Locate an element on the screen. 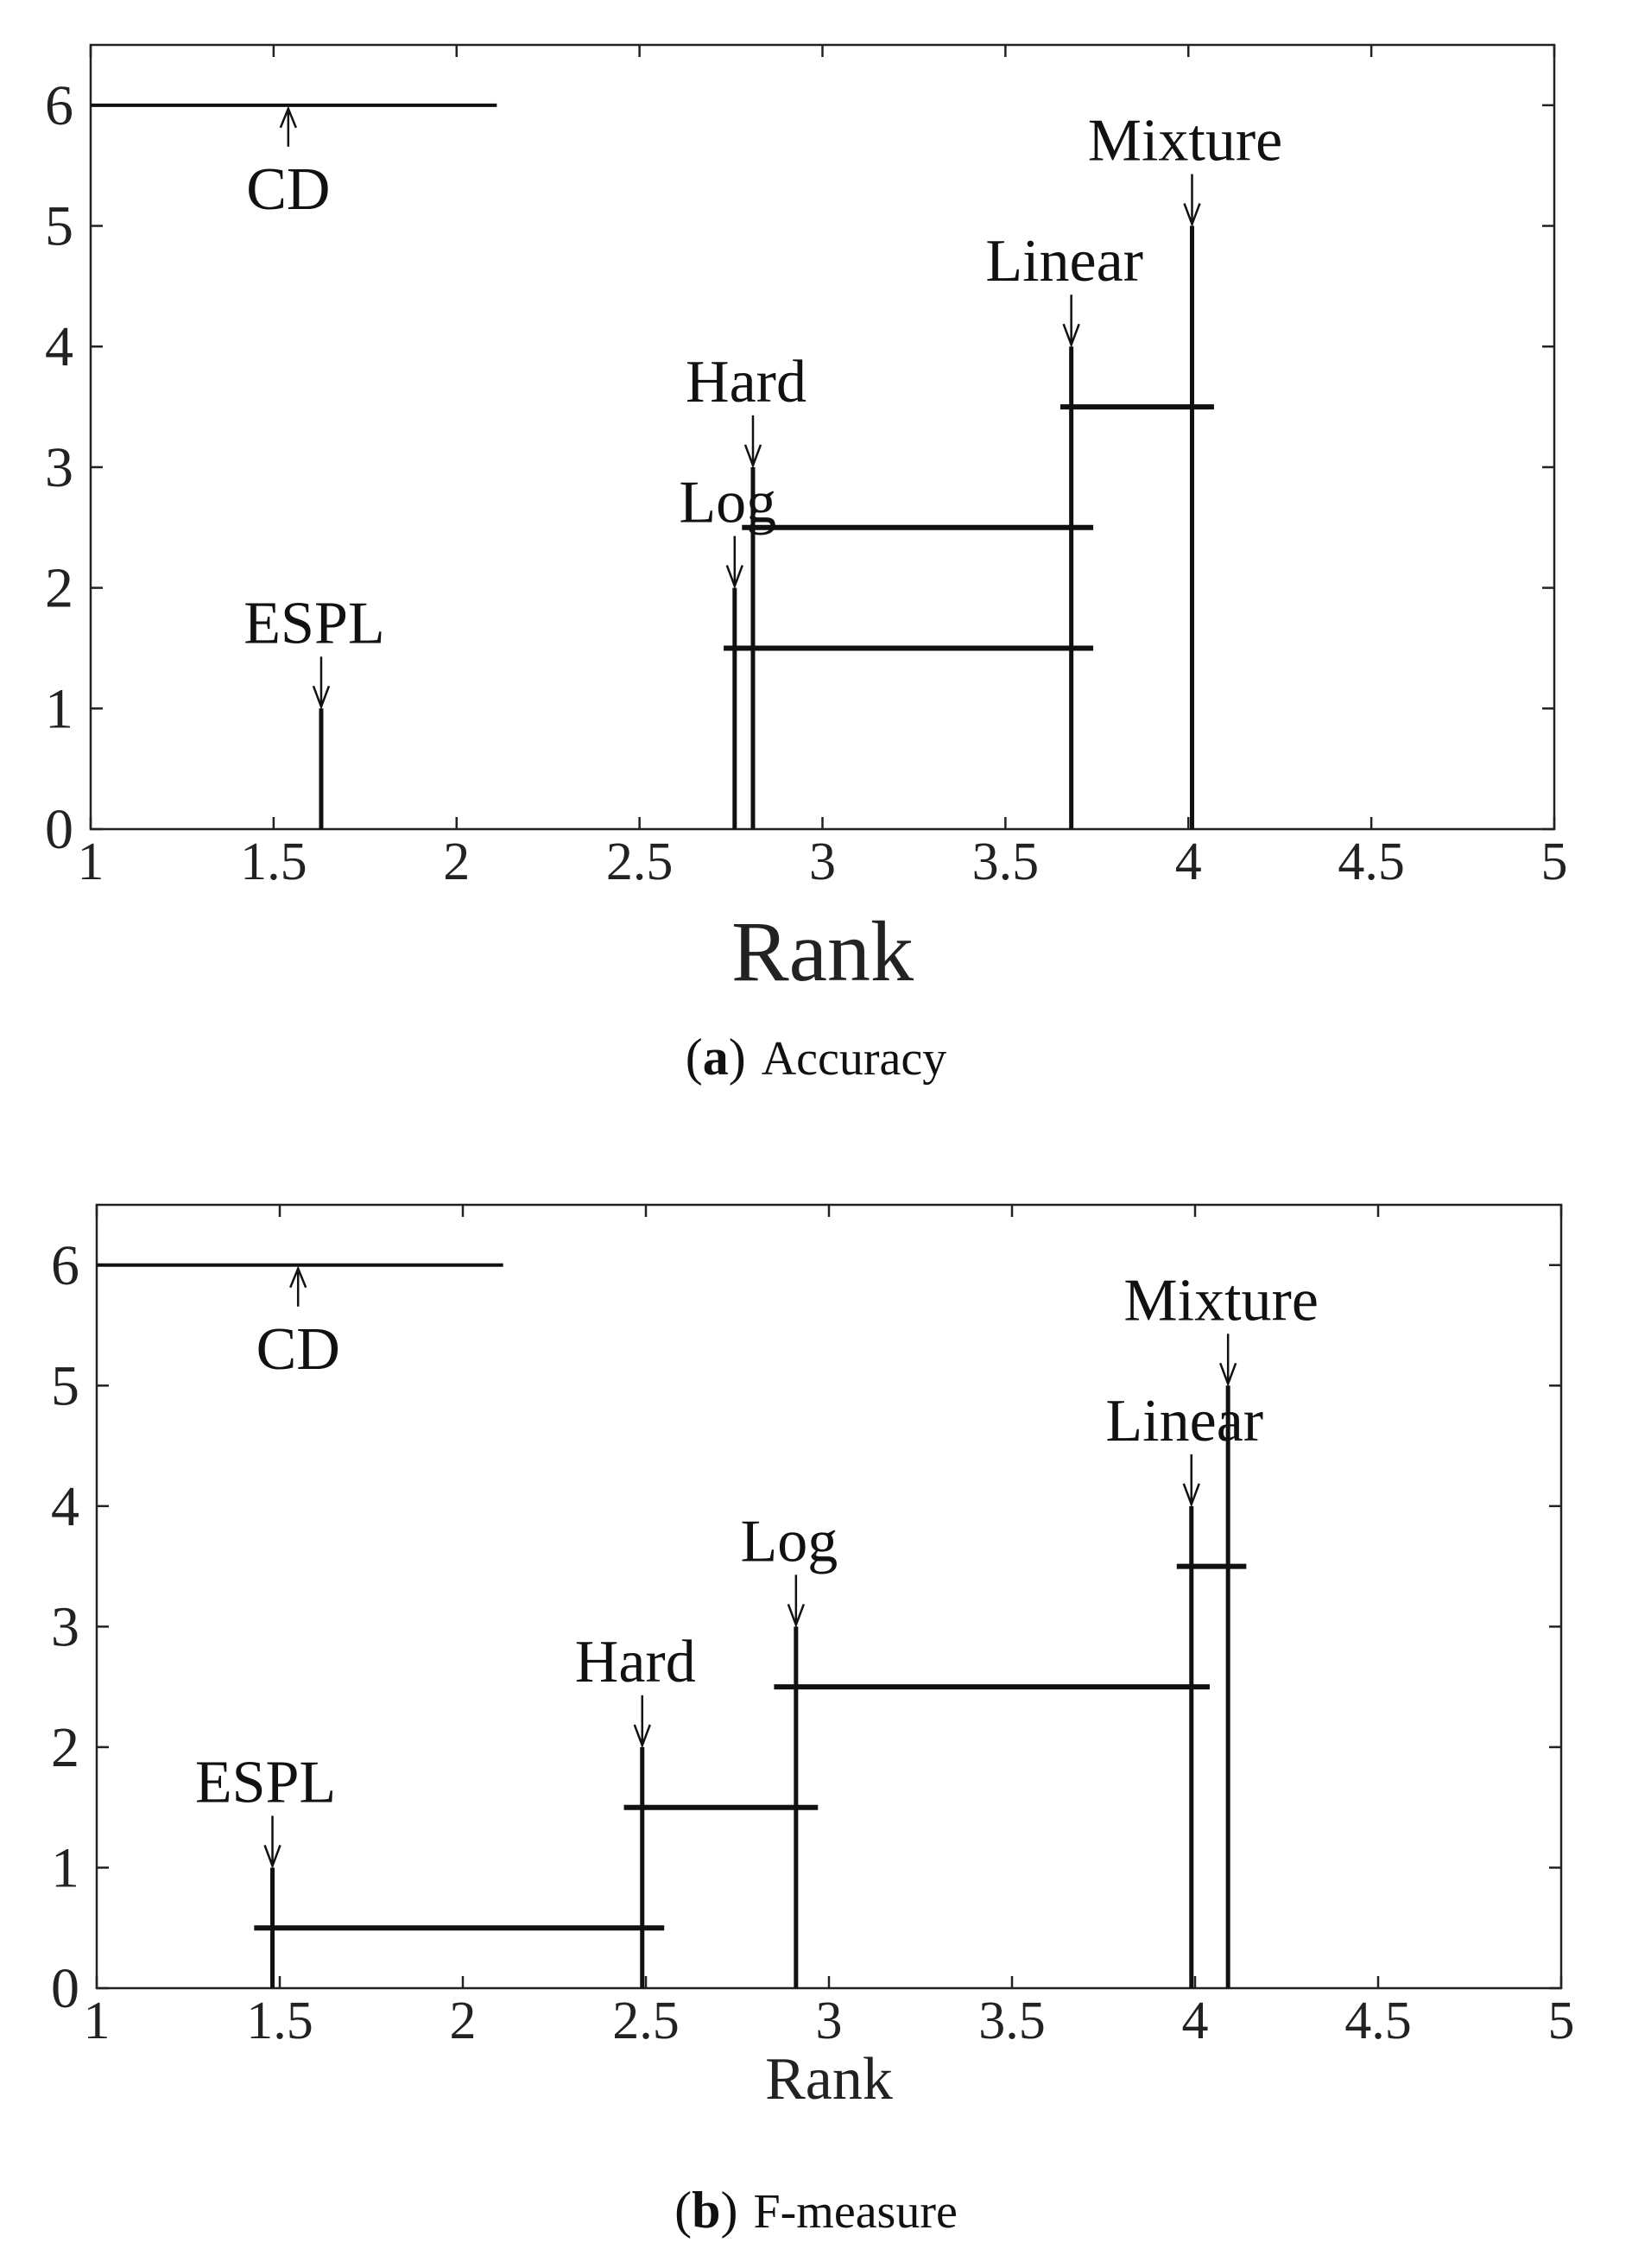 The width and height of the screenshot is (1632, 2268). method-label: Log is located at coordinates (789, 1541).